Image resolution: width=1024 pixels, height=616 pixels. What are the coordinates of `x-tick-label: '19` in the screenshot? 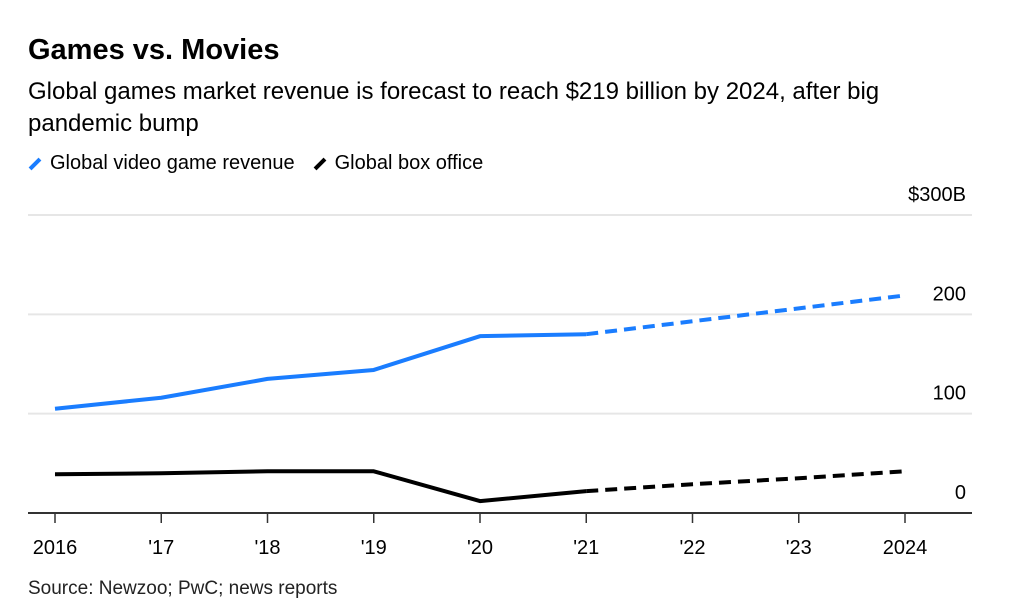 It's located at (374, 548).